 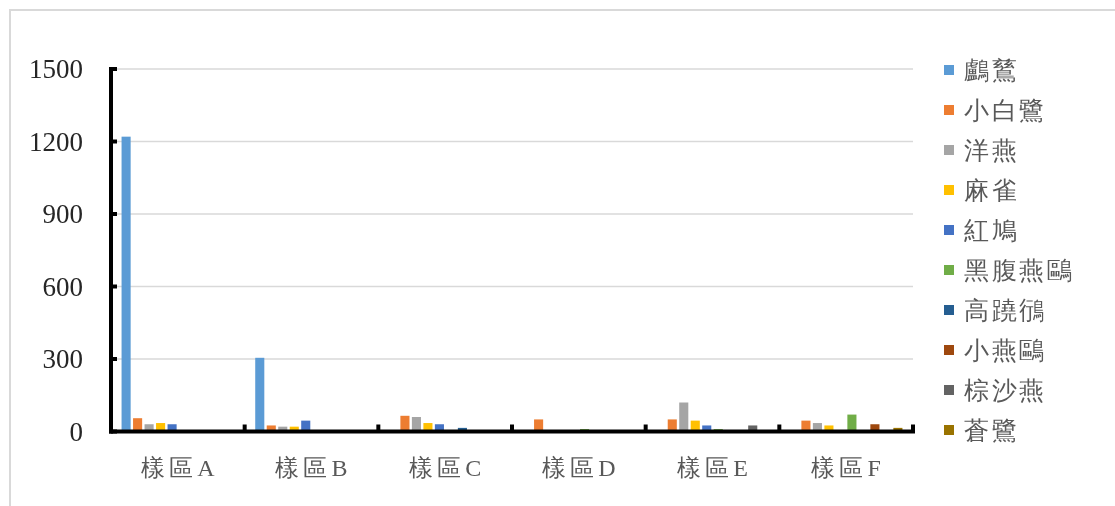 What do you see at coordinates (62, 286) in the screenshot?
I see `y-tick-label: 600` at bounding box center [62, 286].